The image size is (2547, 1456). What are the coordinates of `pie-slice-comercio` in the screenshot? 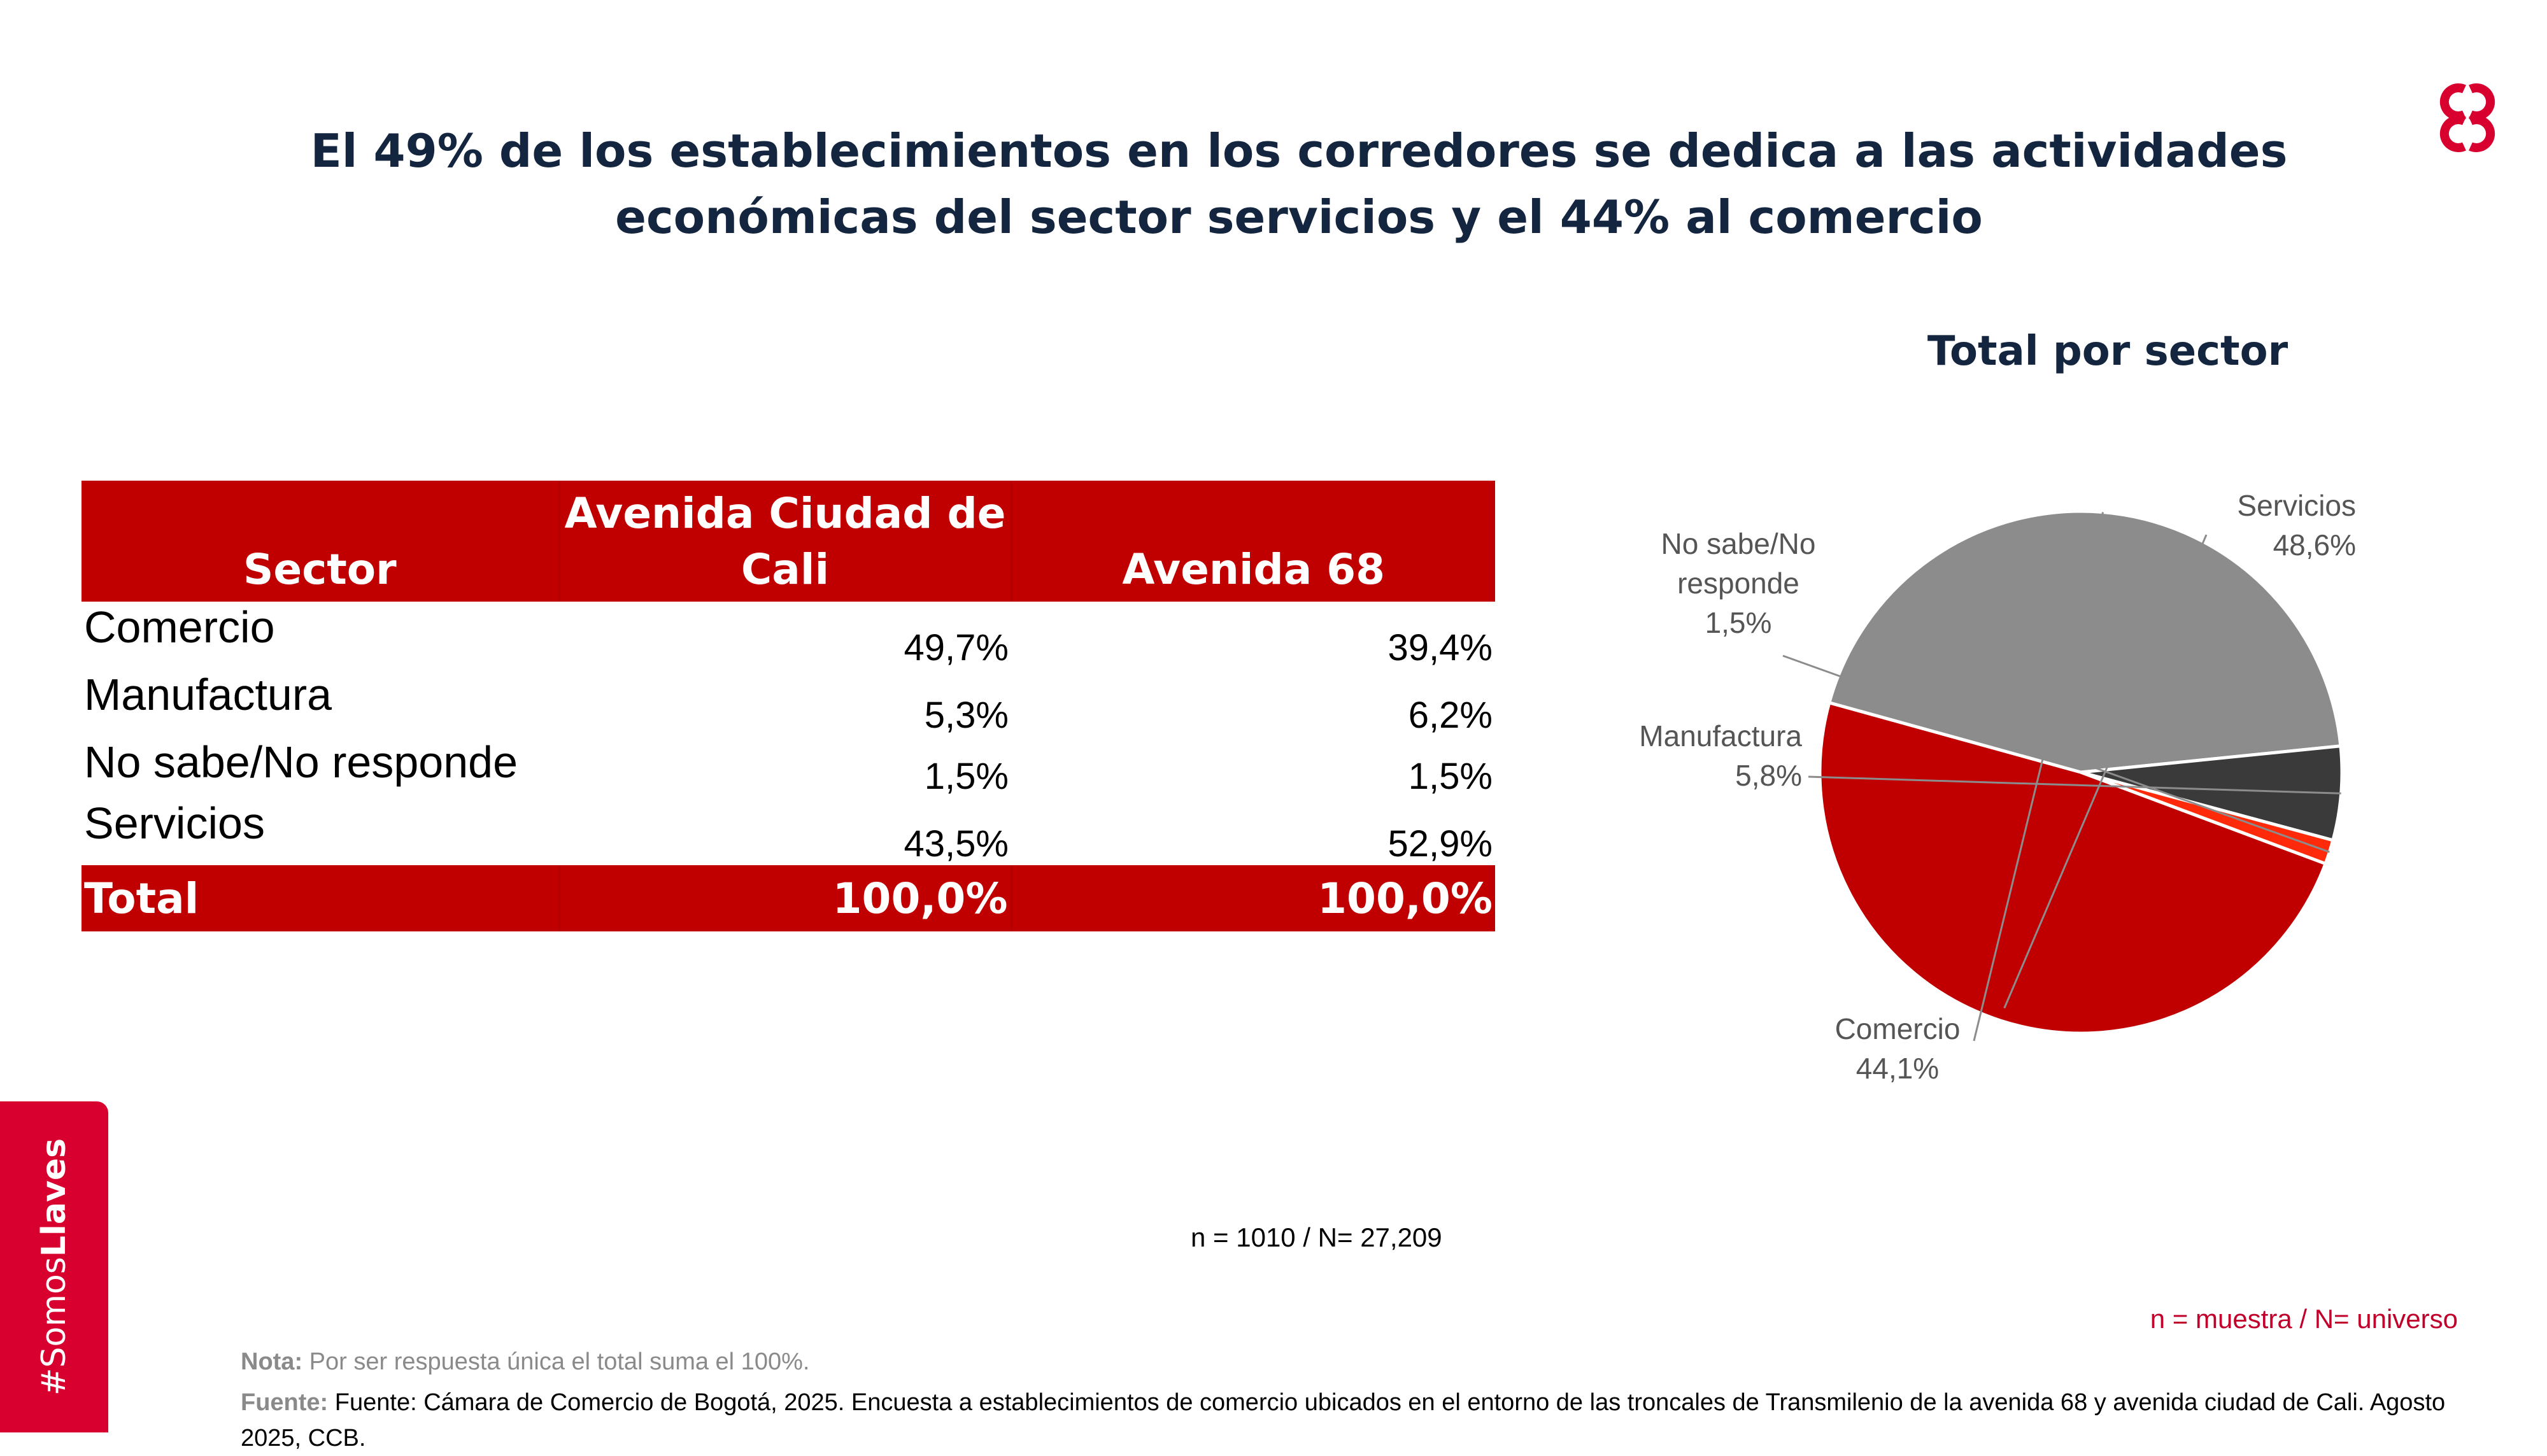 It's located at (2085, 641).